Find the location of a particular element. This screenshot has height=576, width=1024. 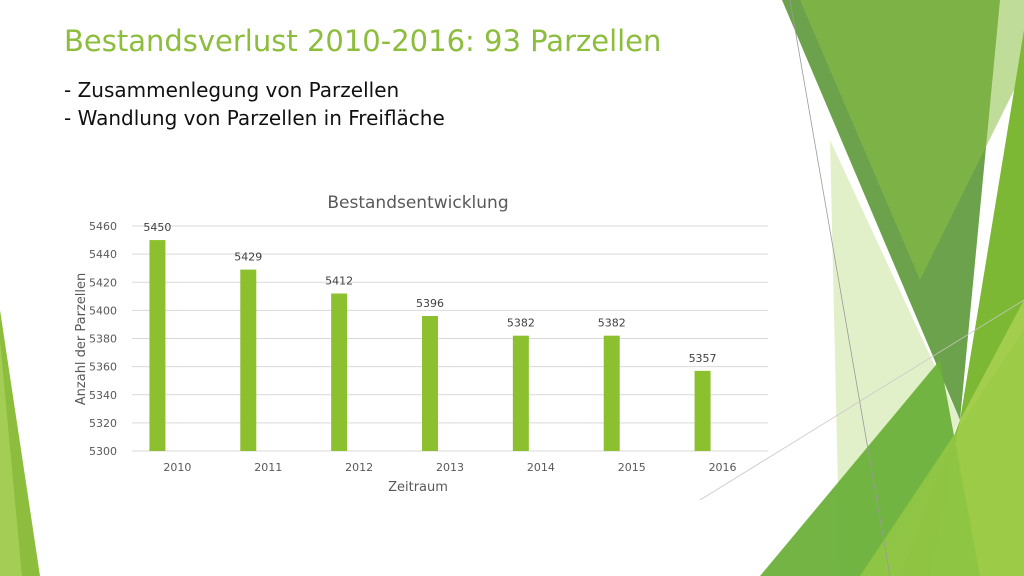

right-light-facet is located at coordinates (912, 140).